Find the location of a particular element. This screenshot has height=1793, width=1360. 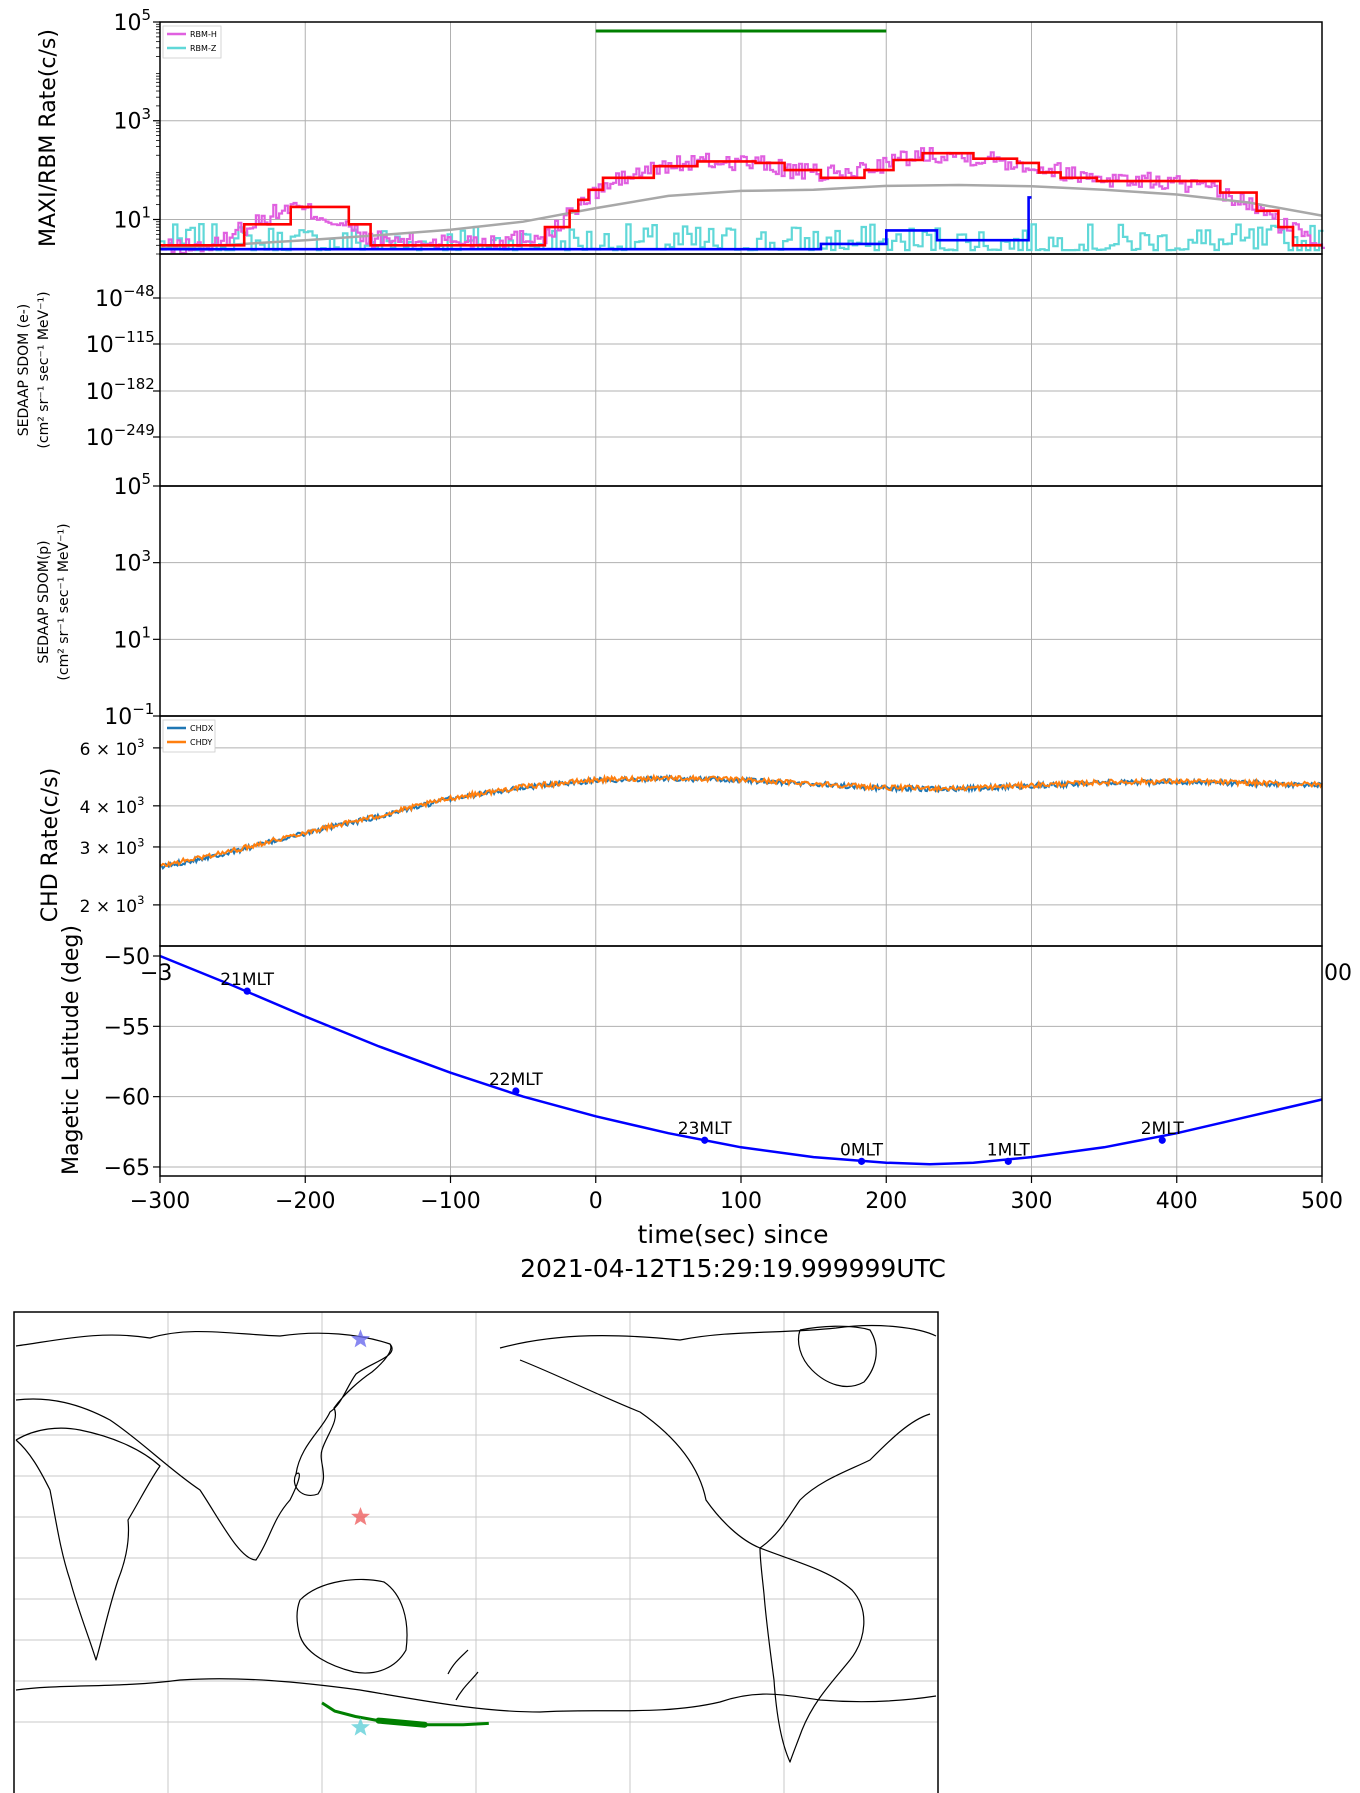

sdom-p-ytick-label: 10¹ is located at coordinates (132, 638).